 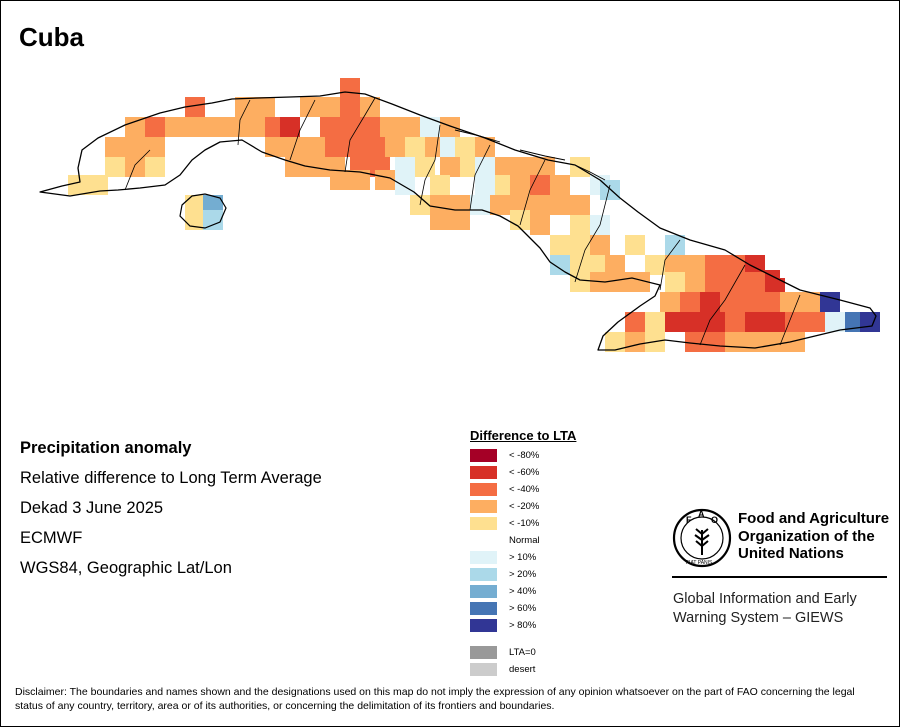 What do you see at coordinates (51, 538) in the screenshot?
I see `info-line3: ECMWF` at bounding box center [51, 538].